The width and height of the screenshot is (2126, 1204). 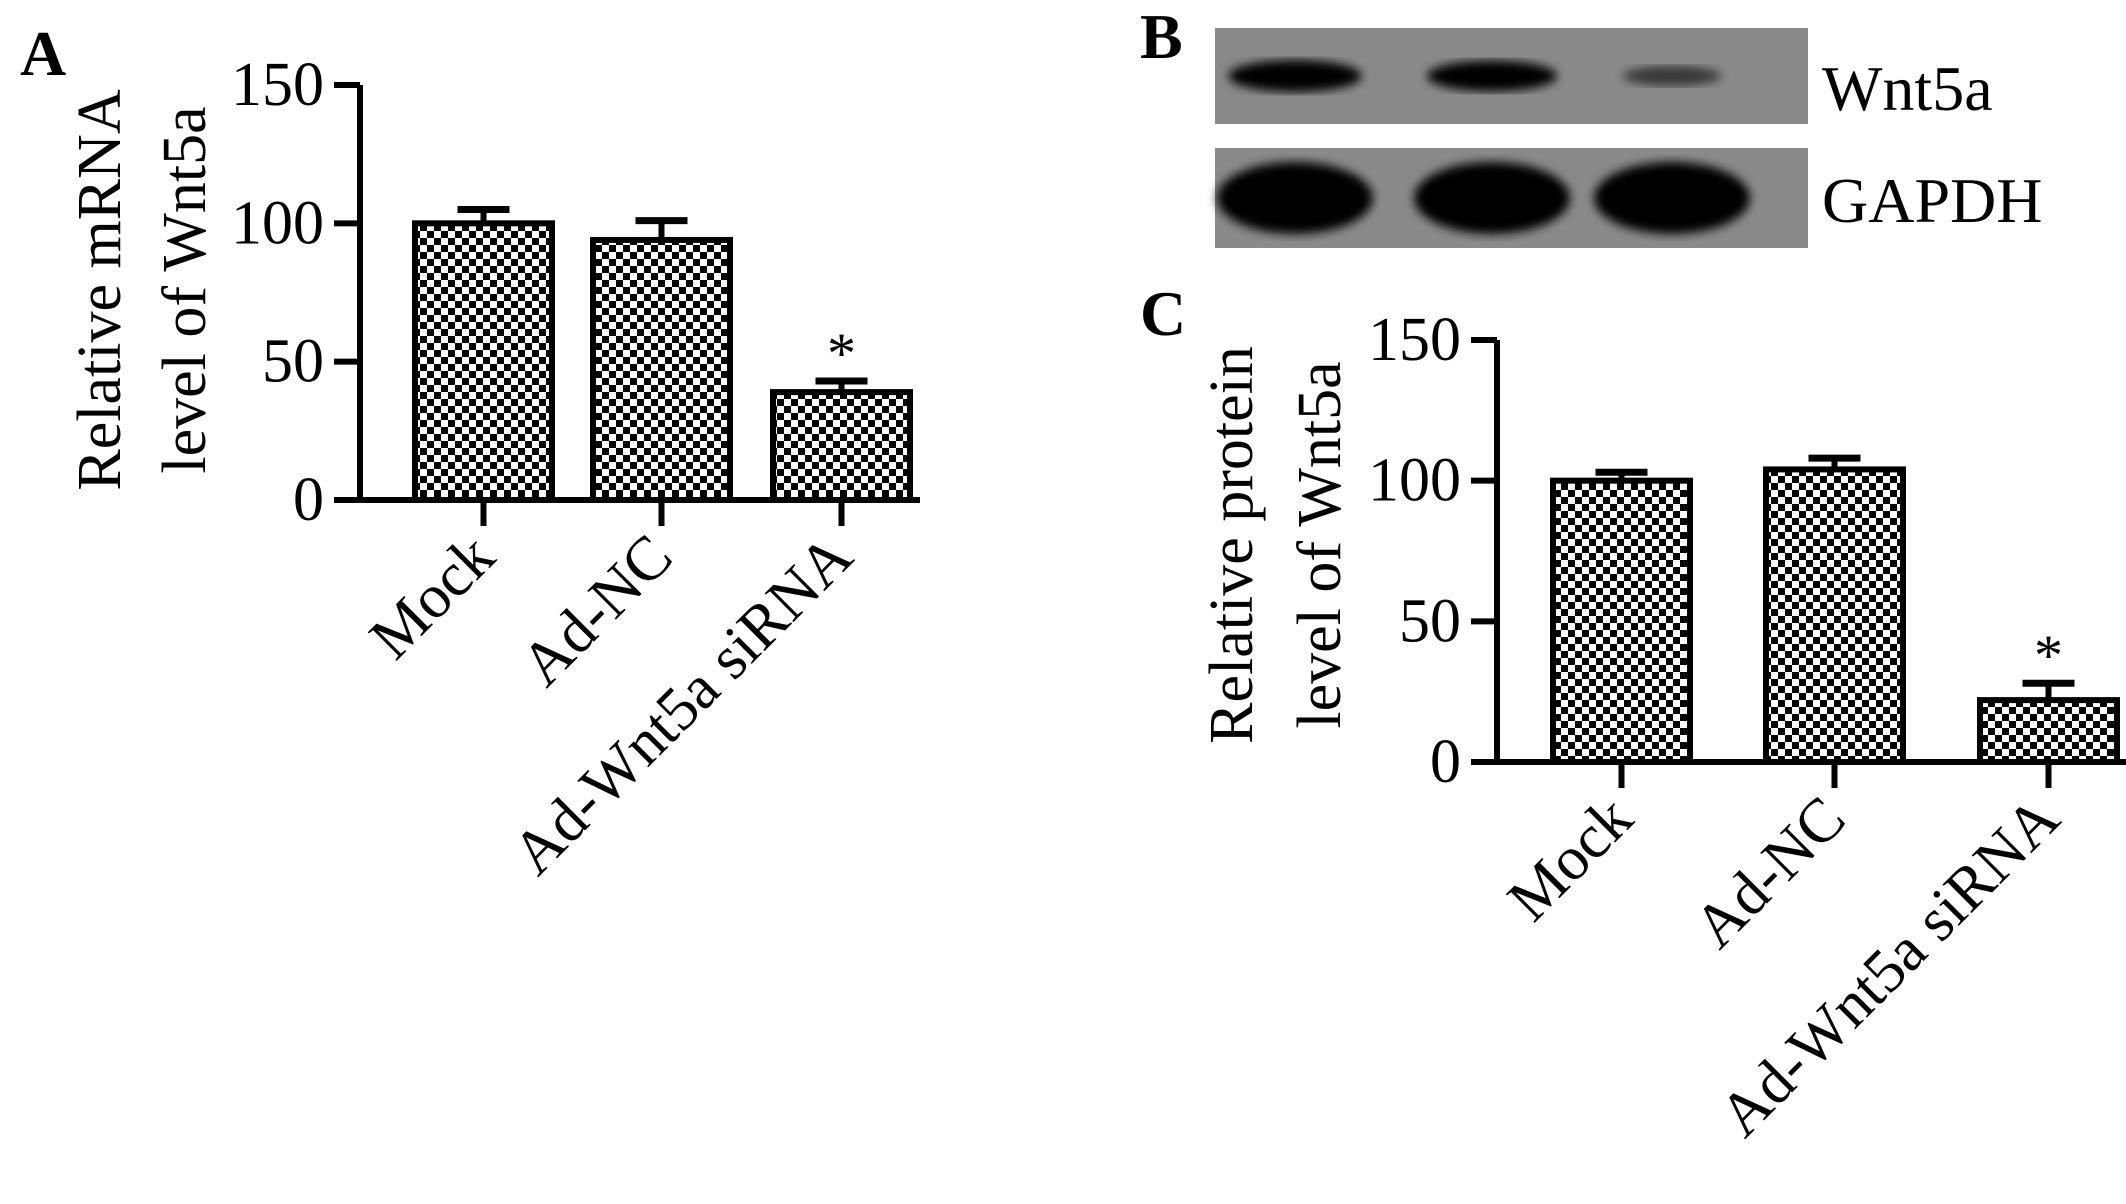 I want to click on blot-label-wnt5a: Wnt5a, so click(x=1907, y=88).